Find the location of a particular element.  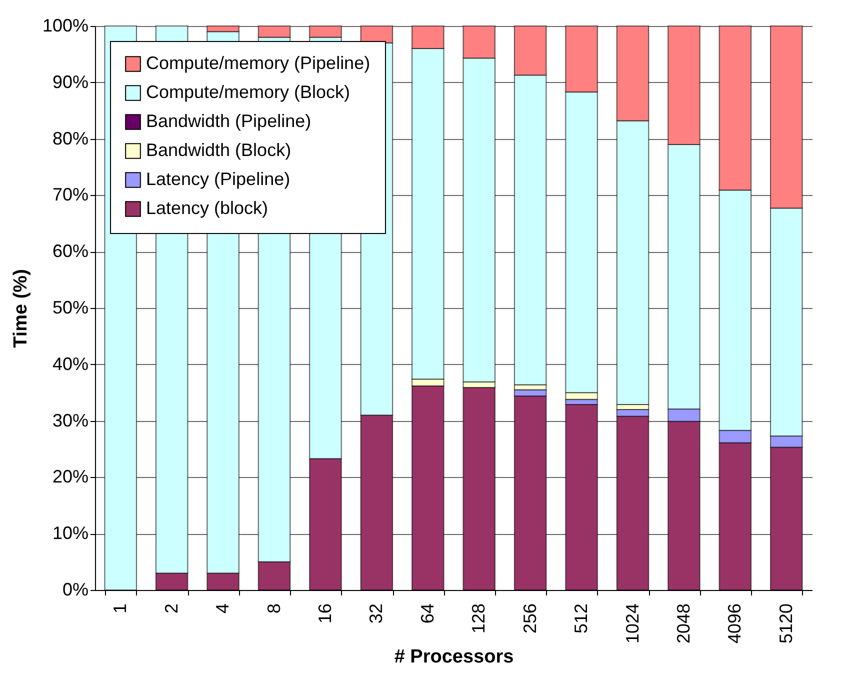

x-tick-label: 1 is located at coordinates (120, 609).